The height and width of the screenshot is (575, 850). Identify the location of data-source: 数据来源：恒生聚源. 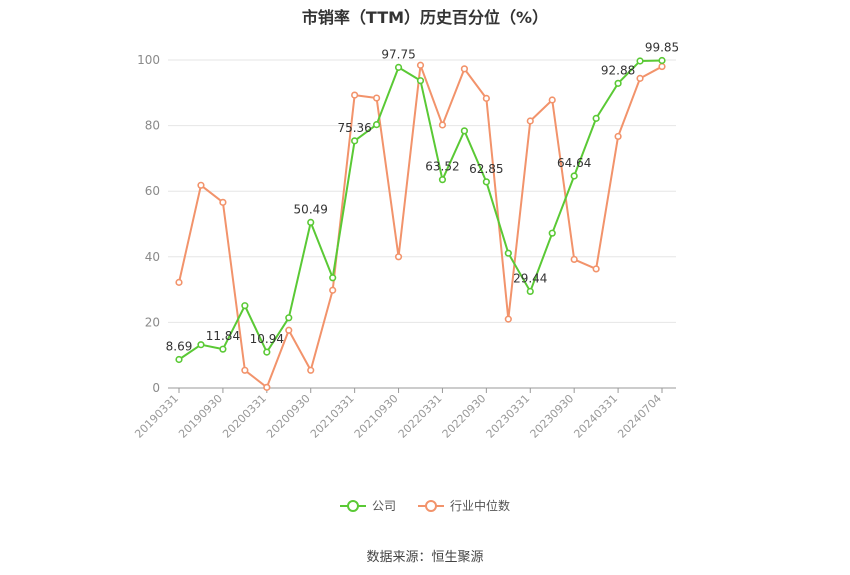
(425, 557).